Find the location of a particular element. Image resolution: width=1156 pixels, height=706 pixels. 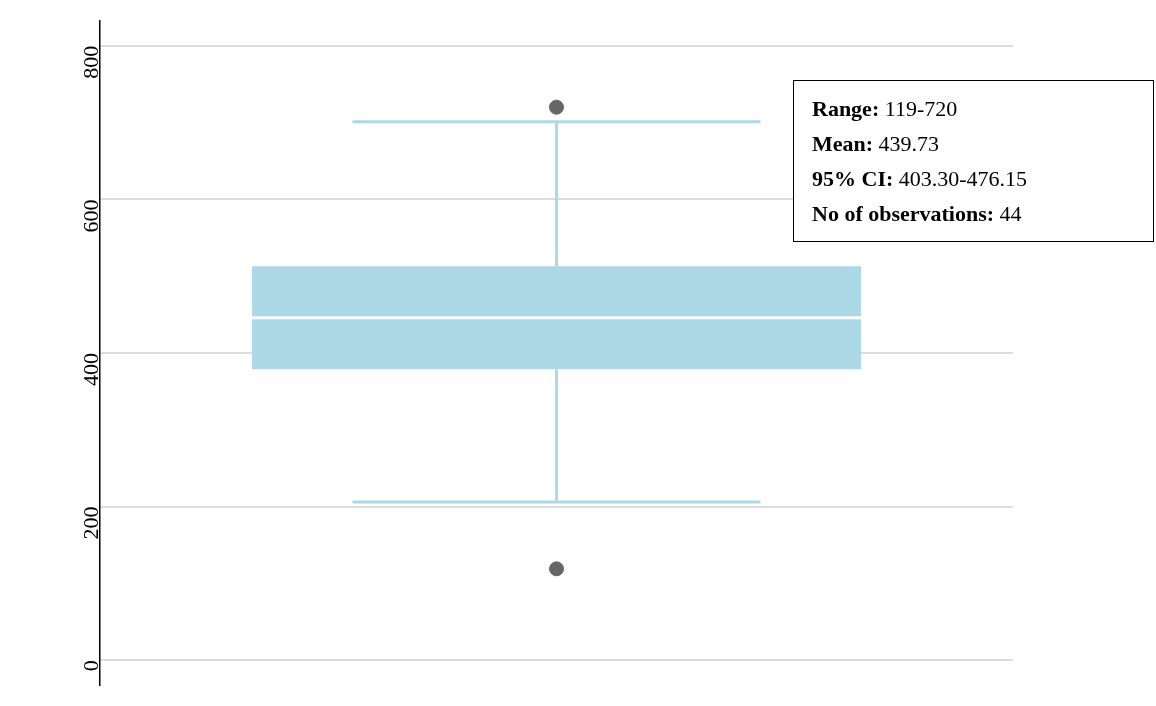

annotation: Mean: 439.73 is located at coordinates (876, 143).